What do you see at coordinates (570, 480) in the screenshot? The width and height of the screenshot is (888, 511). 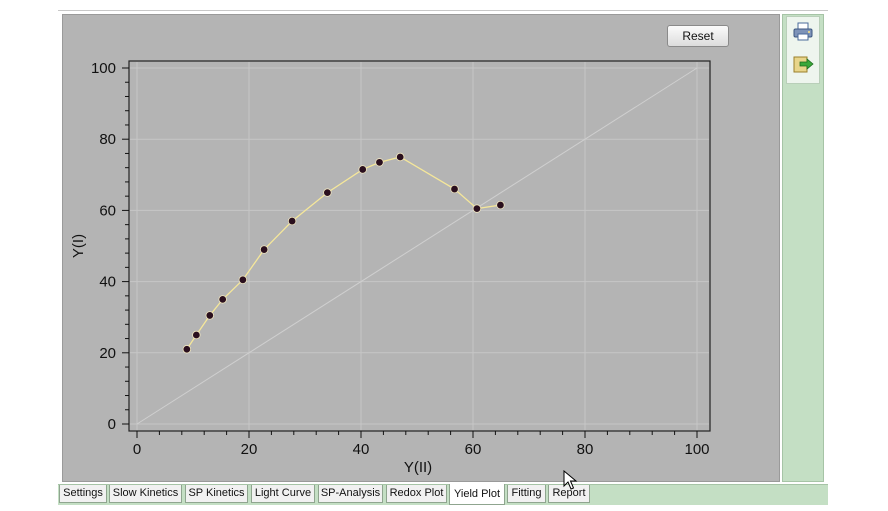 I see `mouse-cursor-icon` at bounding box center [570, 480].